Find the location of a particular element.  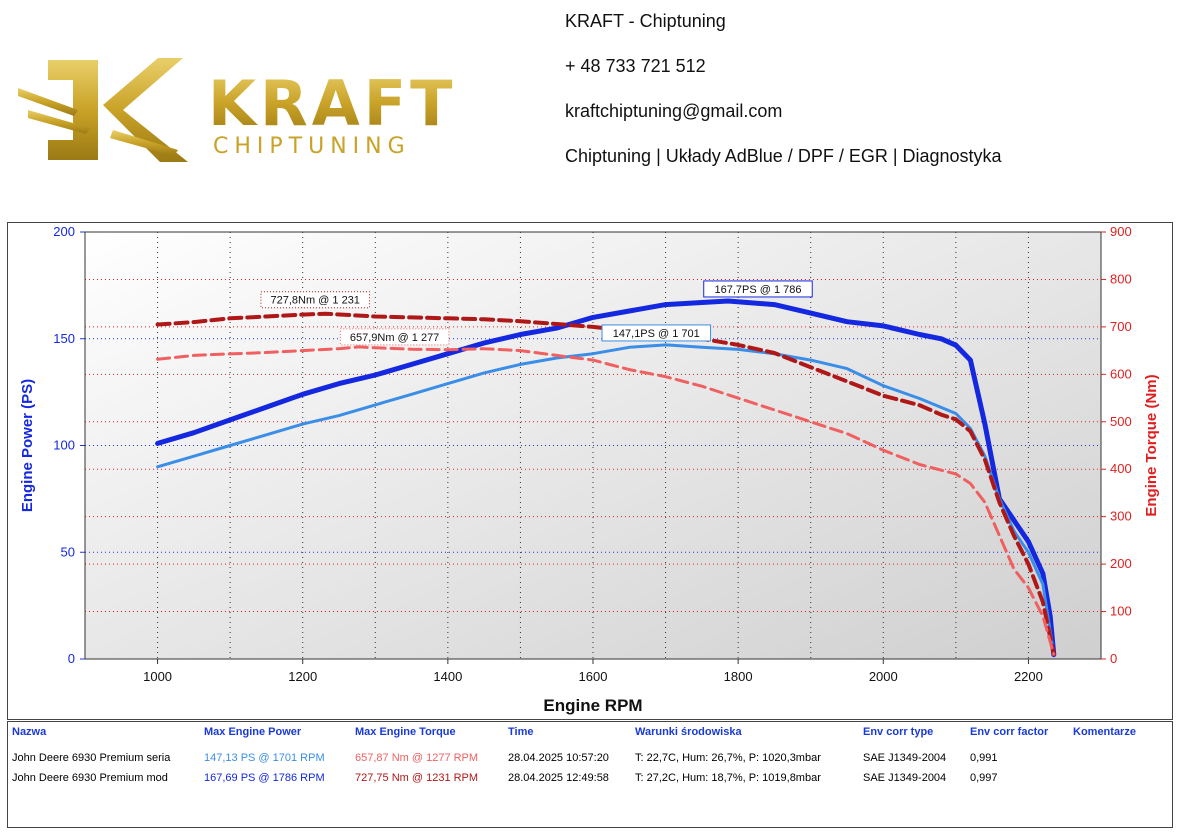

row-name: John Deere 6930 Premium mod is located at coordinates (90, 778).